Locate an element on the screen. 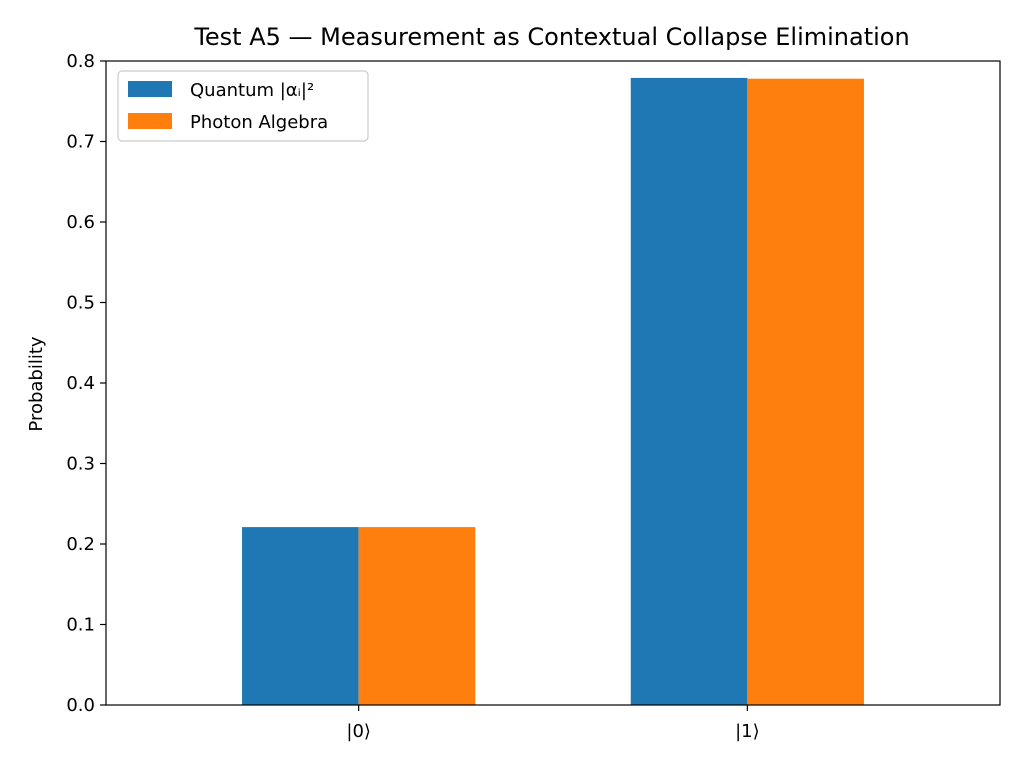  y-tick-label: 0.0 is located at coordinates (80, 705).